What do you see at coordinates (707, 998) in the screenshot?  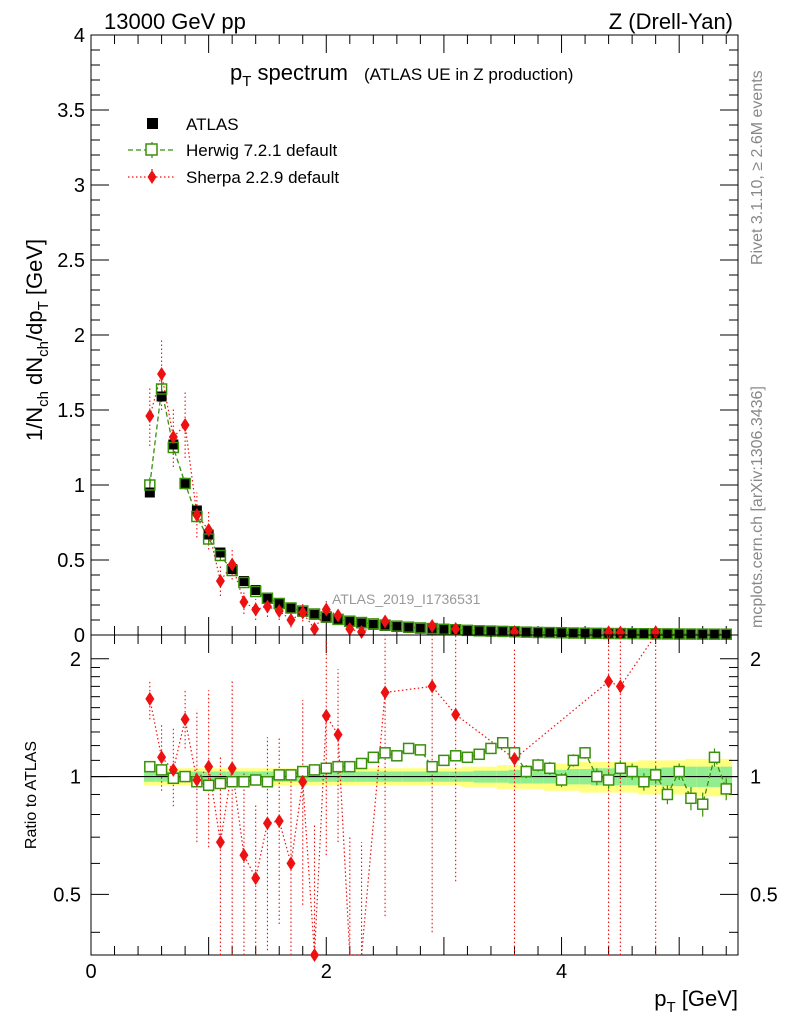 I see `xlabel-rest: [GeV]` at bounding box center [707, 998].